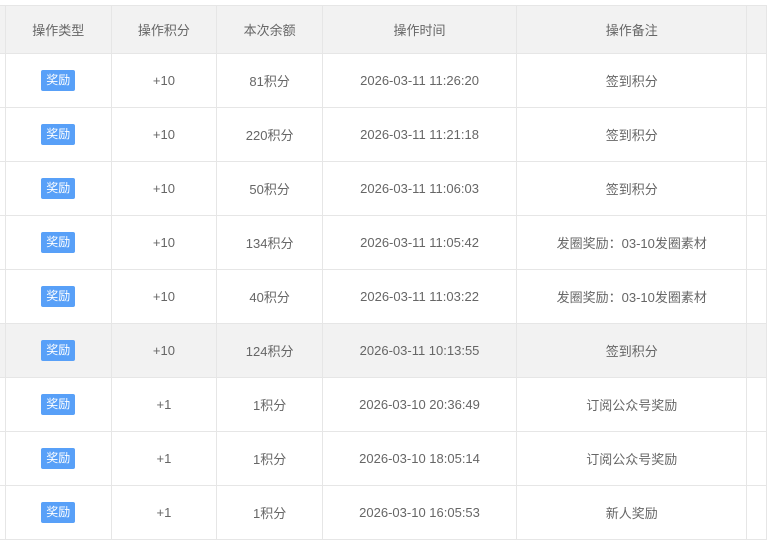  Describe the element at coordinates (419, 134) in the screenshot. I see `cell-time: 2026-03-11 11:21:18` at that location.